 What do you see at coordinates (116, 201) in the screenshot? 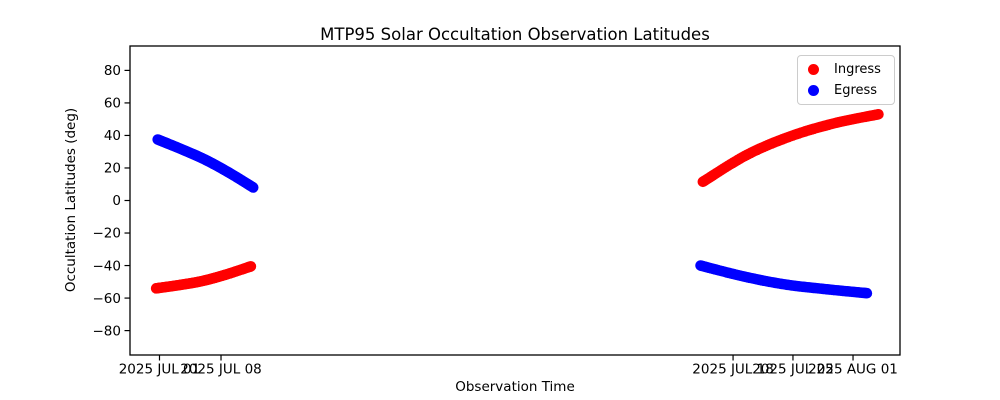
I see `y-tick-label: 0` at bounding box center [116, 201].